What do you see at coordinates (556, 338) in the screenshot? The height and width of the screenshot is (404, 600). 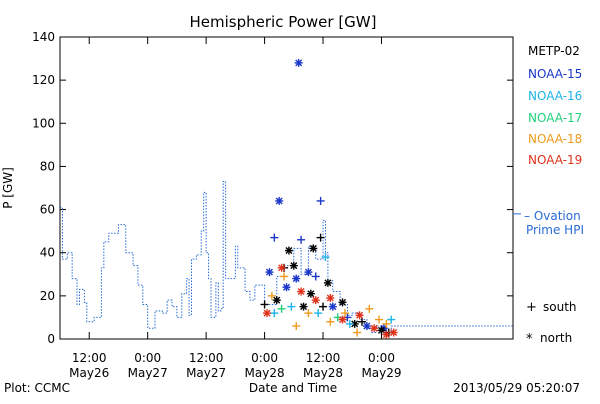 I see `marker-legend-north-label: north` at bounding box center [556, 338].